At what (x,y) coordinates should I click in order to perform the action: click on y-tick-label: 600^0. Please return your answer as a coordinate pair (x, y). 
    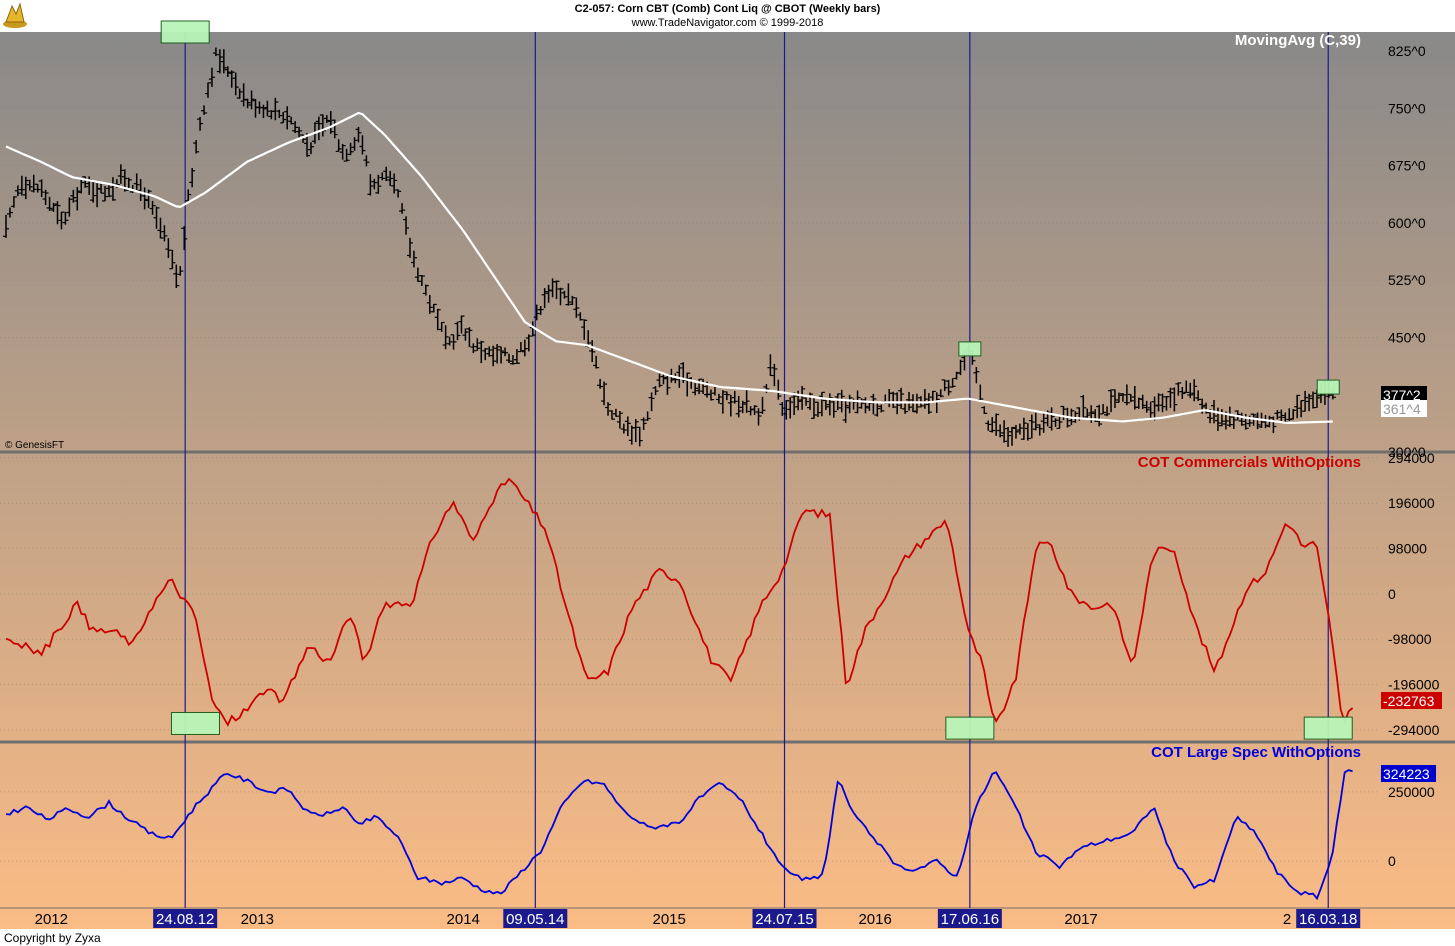
    Looking at the image, I should click on (1407, 223).